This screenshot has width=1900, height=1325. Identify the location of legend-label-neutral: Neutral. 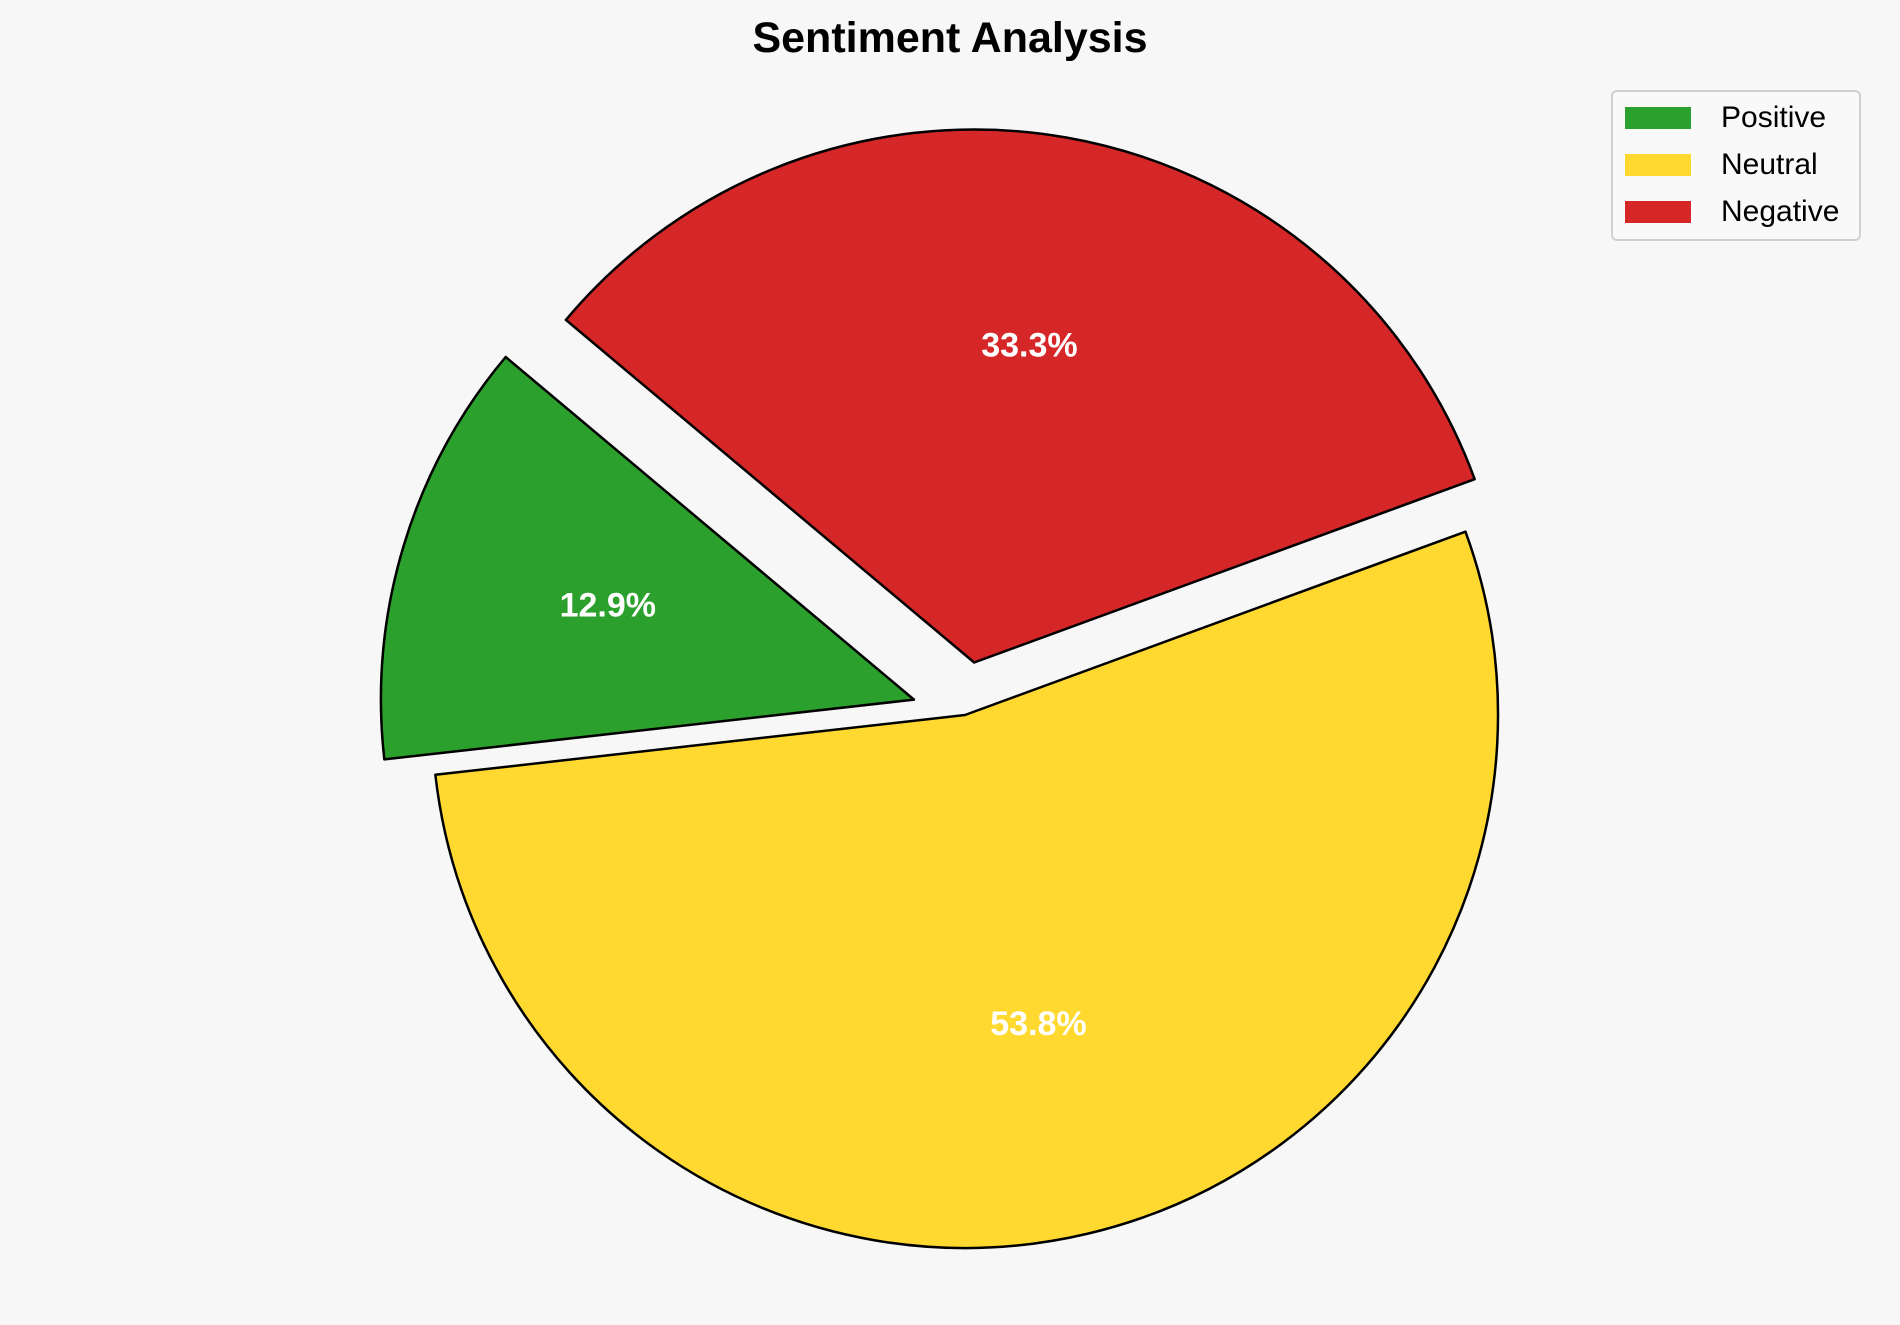
(1769, 164).